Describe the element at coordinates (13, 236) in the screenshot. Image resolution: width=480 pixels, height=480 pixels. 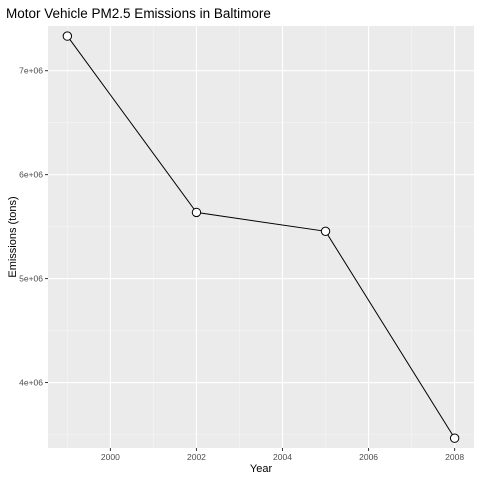
I see `y-axis-title: Emissions (tons)` at that location.